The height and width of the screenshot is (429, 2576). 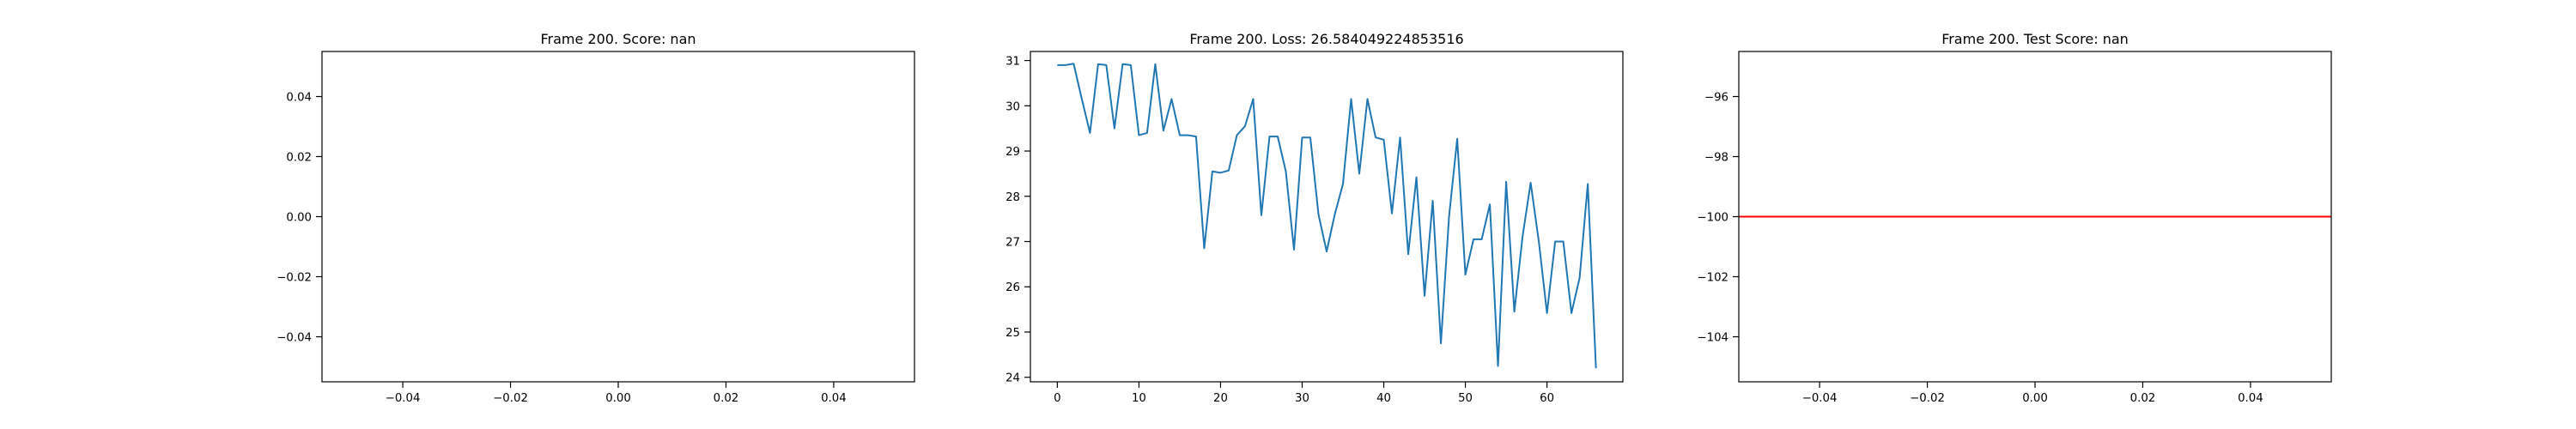 I want to click on y-tick-label: 30, so click(x=1013, y=106).